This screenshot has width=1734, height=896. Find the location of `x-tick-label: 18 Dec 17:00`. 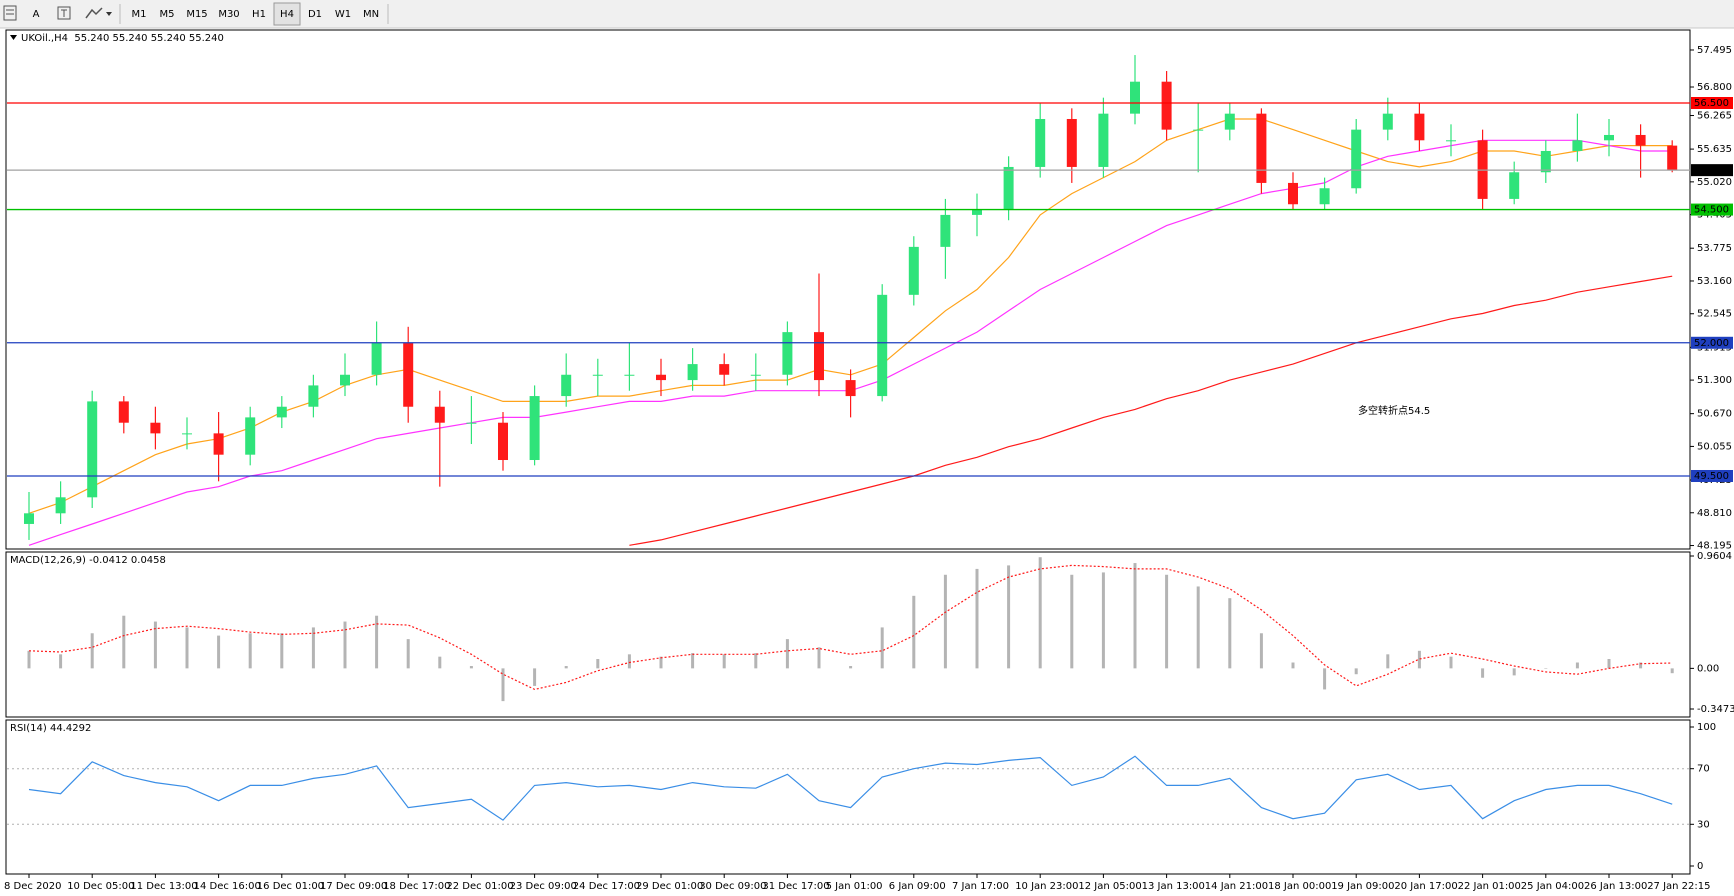

x-tick-label: 18 Dec 17:00 is located at coordinates (416, 886).